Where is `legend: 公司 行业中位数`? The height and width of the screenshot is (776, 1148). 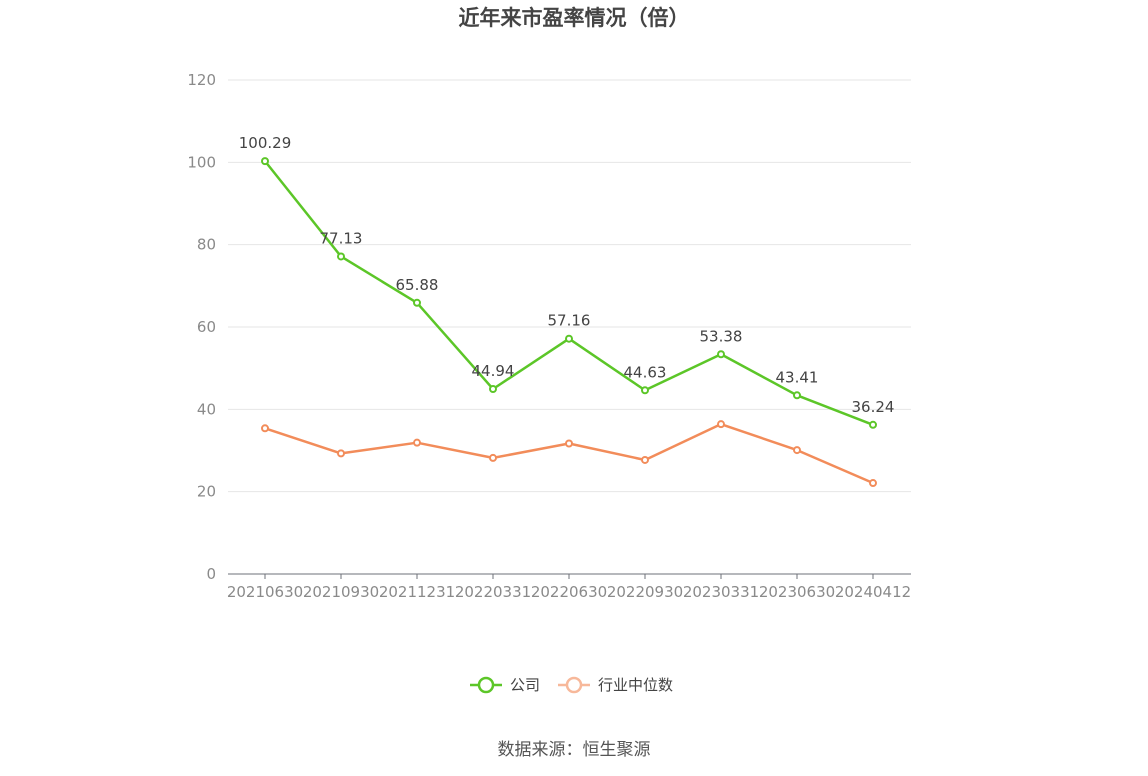
legend: 公司 行业中位数 is located at coordinates (571, 685).